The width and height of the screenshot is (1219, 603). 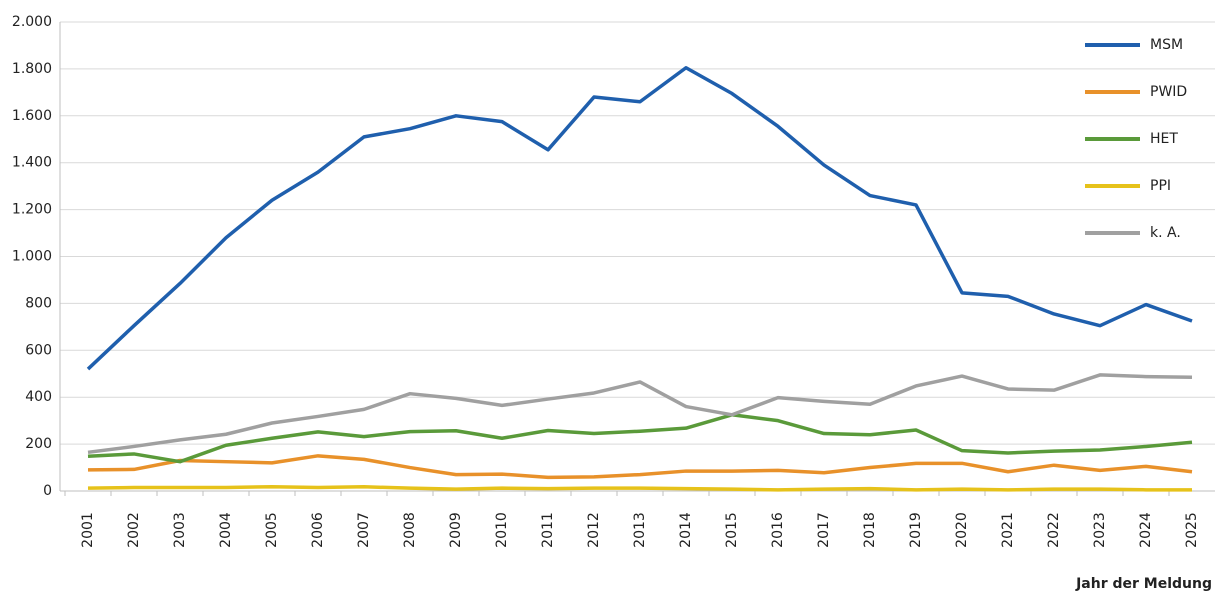 I want to click on x-tick-label: 2013, so click(x=640, y=530).